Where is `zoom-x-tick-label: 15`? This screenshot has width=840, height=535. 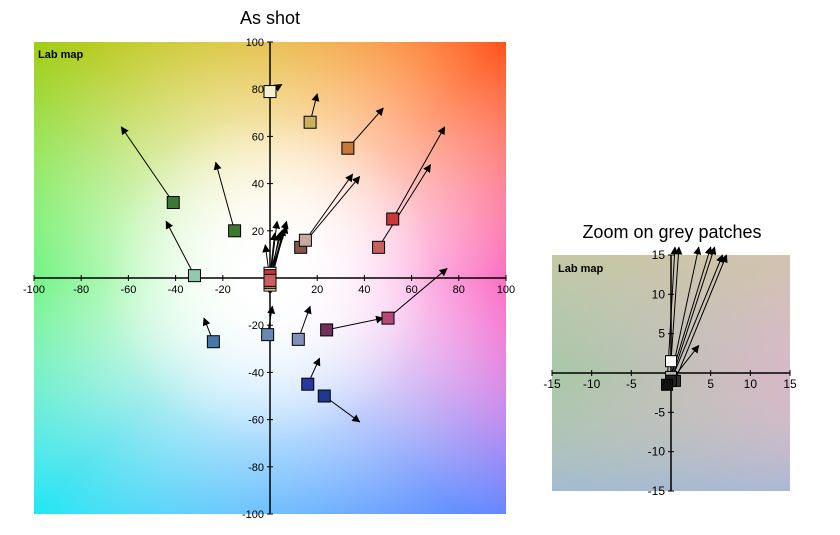 zoom-x-tick-label: 15 is located at coordinates (790, 384).